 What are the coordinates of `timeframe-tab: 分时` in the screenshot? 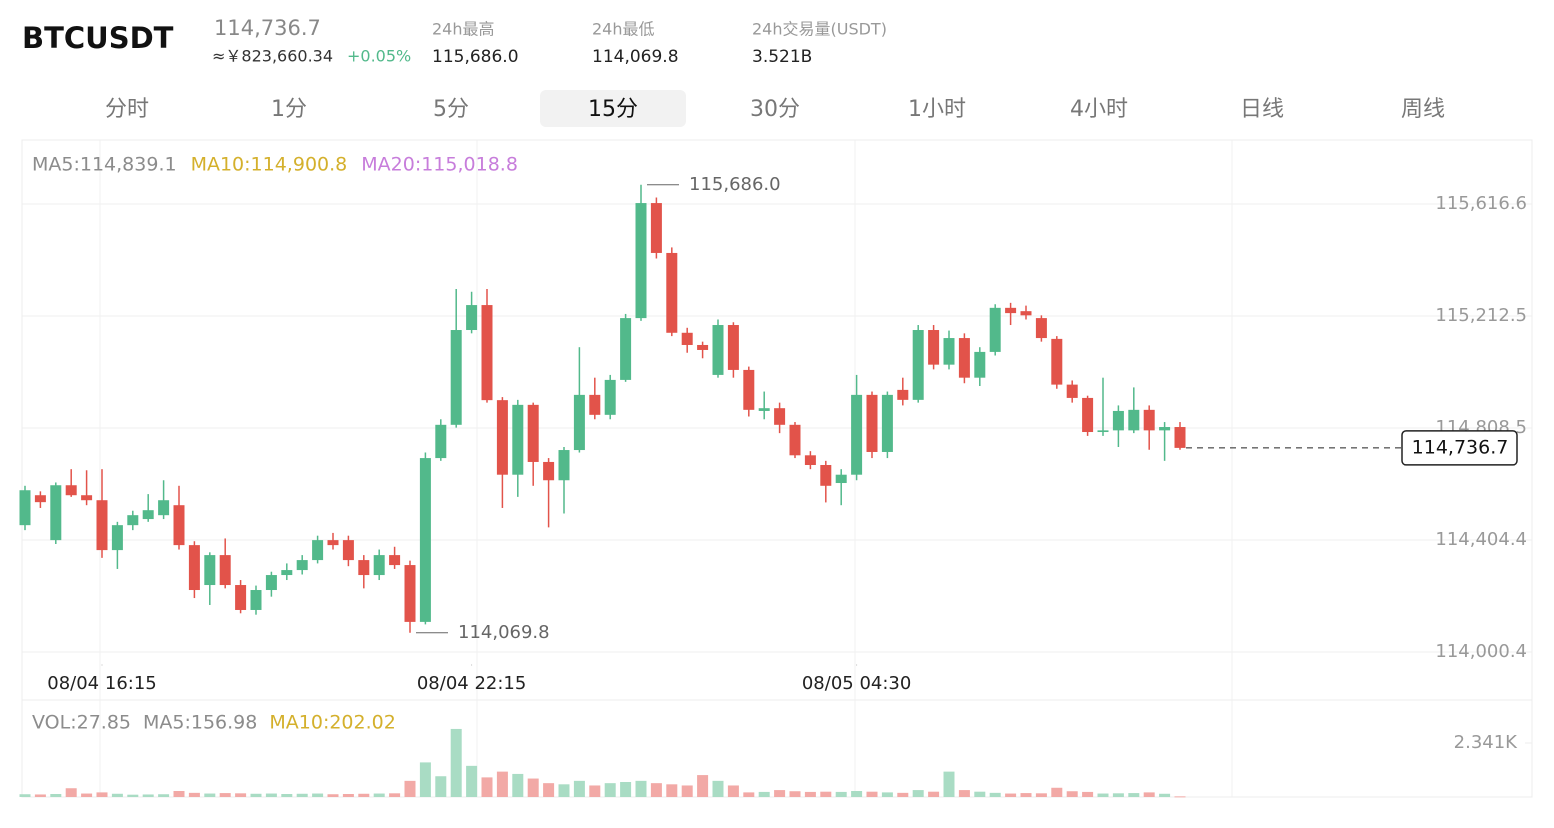 It's located at (127, 109).